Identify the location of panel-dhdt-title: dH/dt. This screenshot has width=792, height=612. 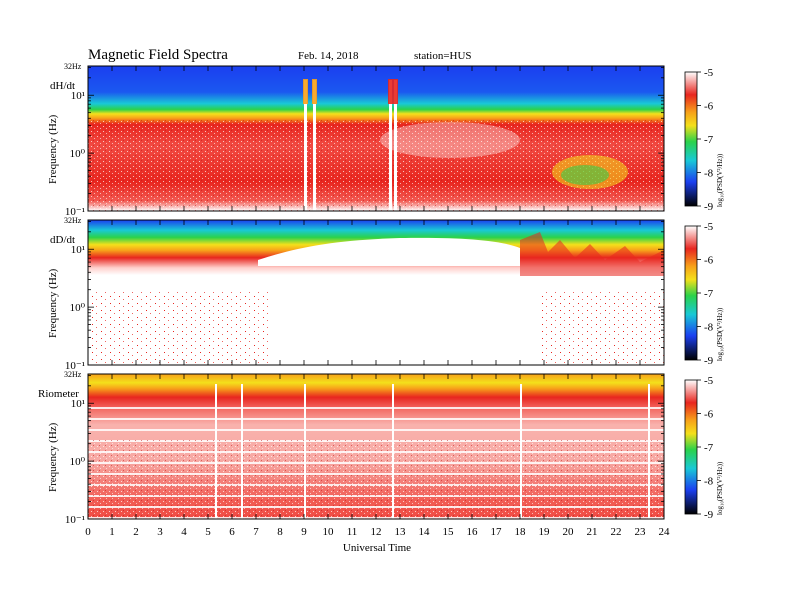
(62, 86).